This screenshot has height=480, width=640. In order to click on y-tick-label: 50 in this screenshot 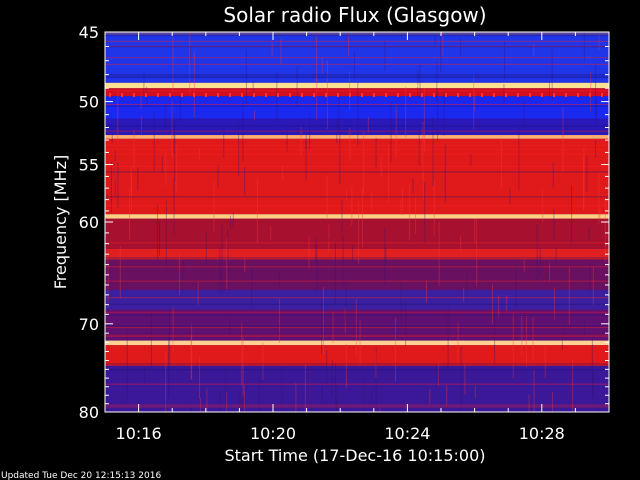, I will do `click(89, 102)`.